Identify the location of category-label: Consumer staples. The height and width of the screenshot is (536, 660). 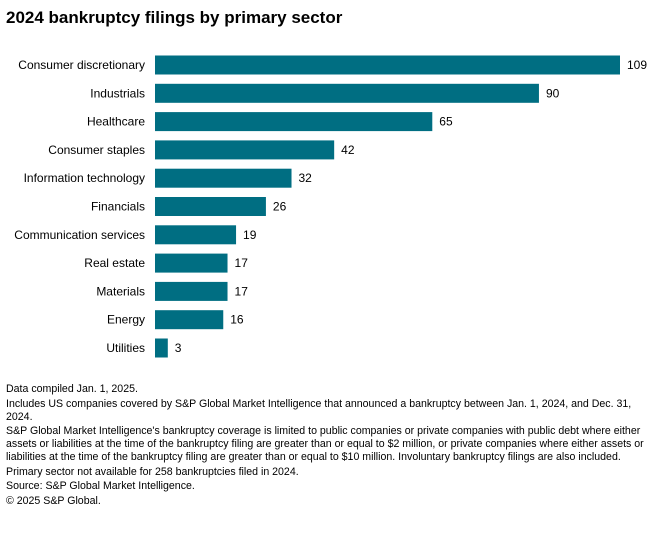
(96, 150).